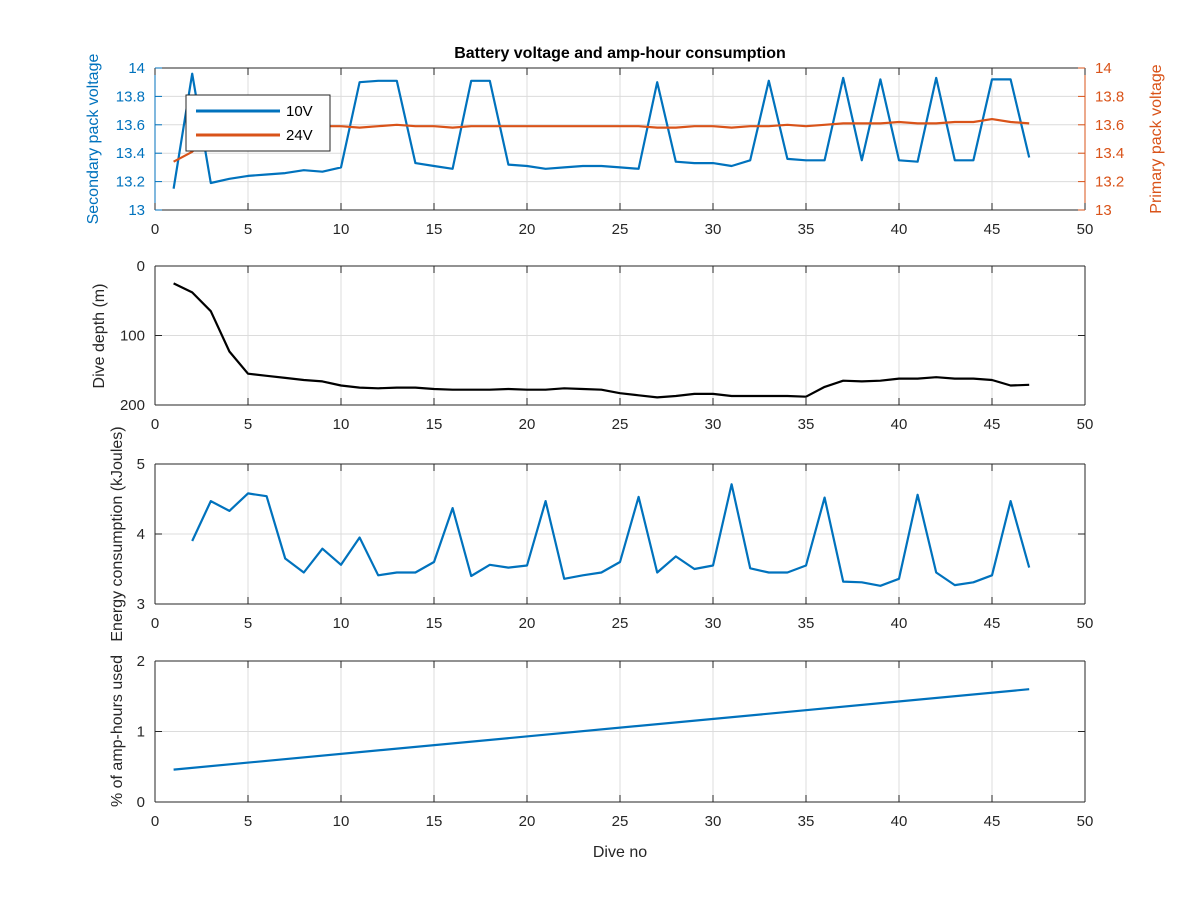 The width and height of the screenshot is (1200, 900). Describe the element at coordinates (1109, 96) in the screenshot. I see `y-tick-label-right: 13.8` at that location.